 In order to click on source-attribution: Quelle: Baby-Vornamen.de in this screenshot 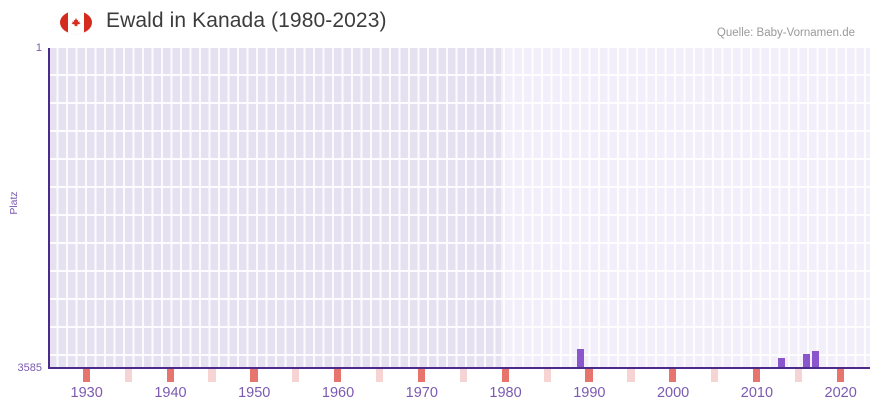, I will do `click(785, 33)`.